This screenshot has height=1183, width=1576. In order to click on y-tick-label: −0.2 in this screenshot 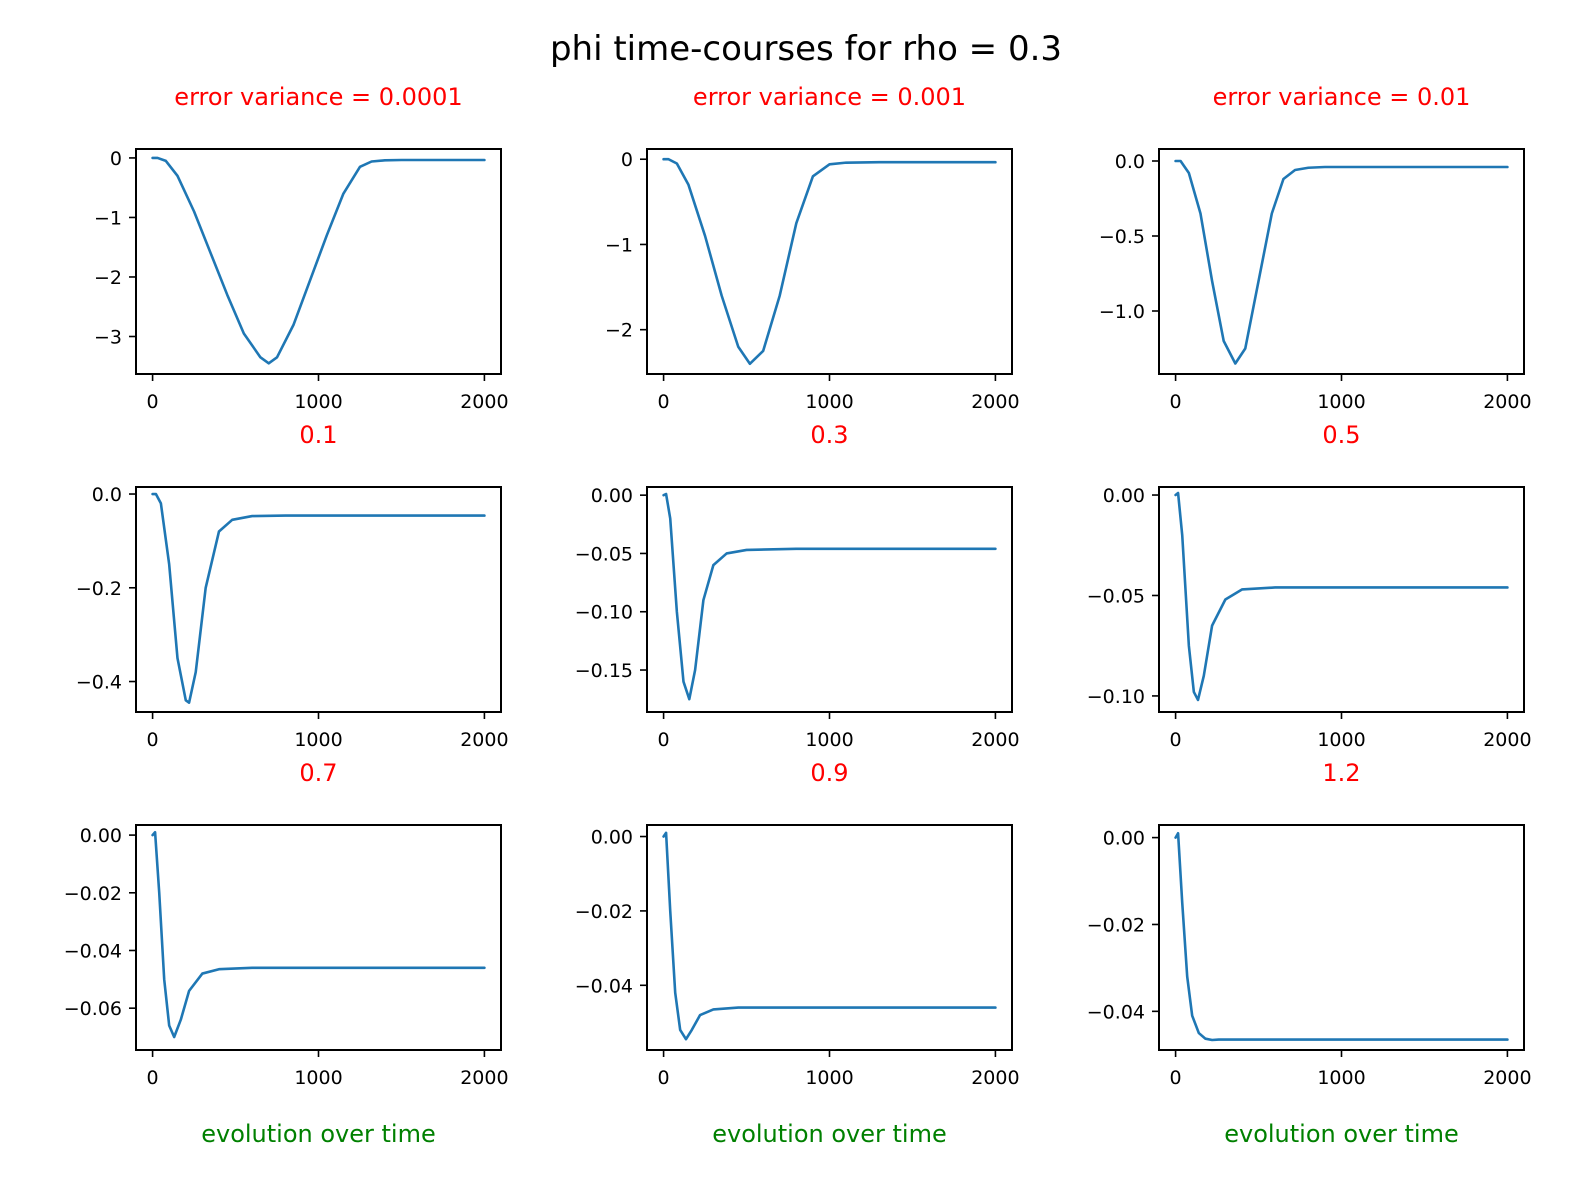, I will do `click(99, 589)`.